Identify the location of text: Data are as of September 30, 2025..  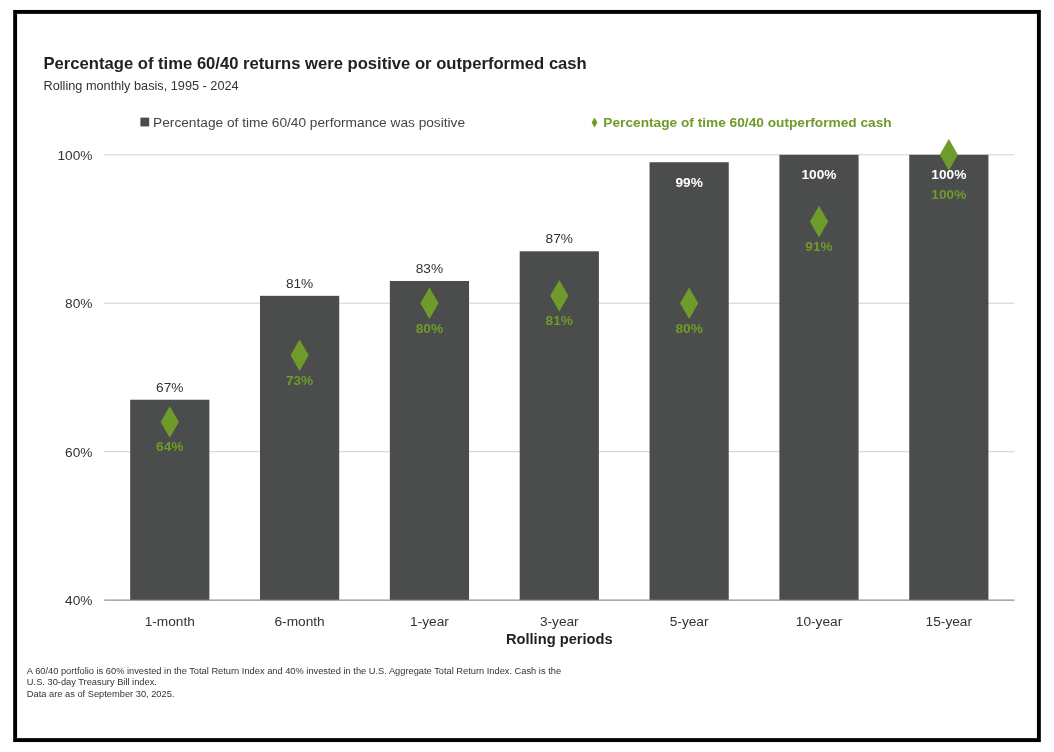
(100, 694).